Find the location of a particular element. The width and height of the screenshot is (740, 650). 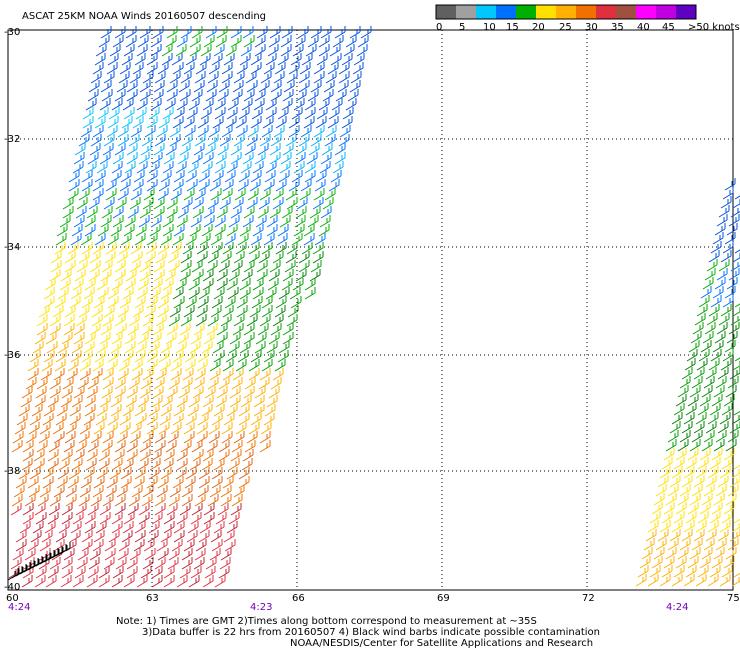

legend-label: >50 knots is located at coordinates (714, 27).